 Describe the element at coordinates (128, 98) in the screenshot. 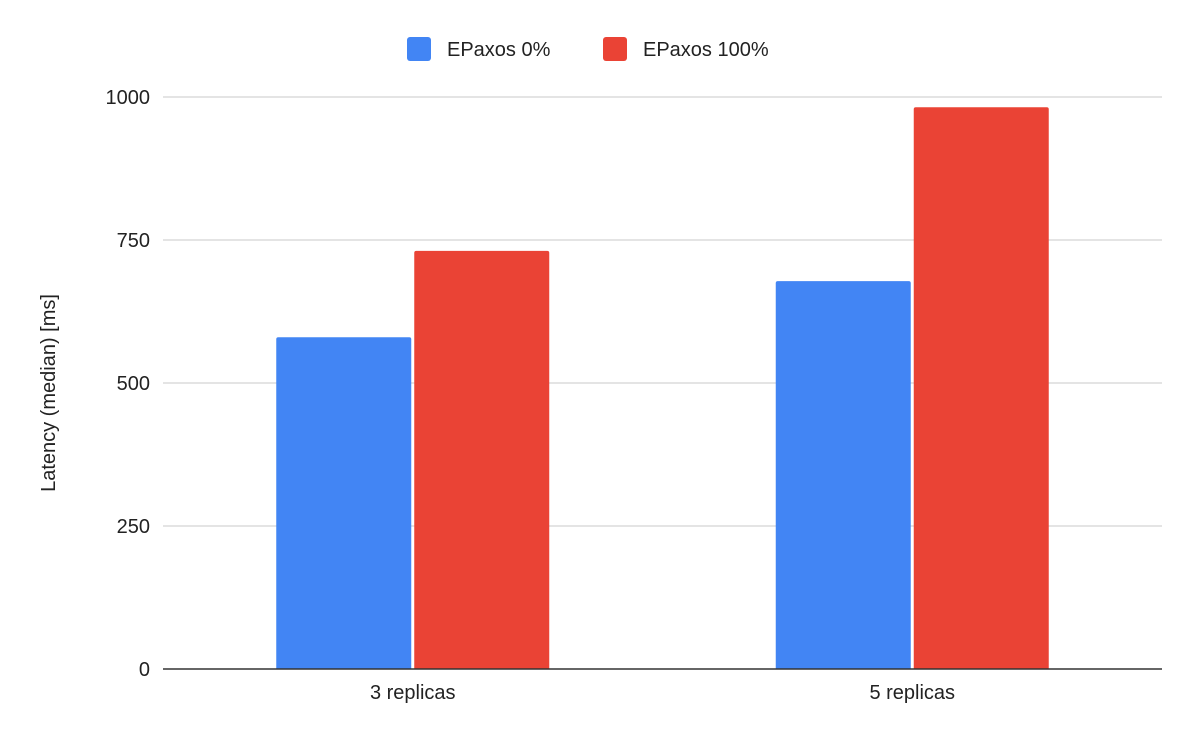

I see `y-tick-label: 1000` at that location.